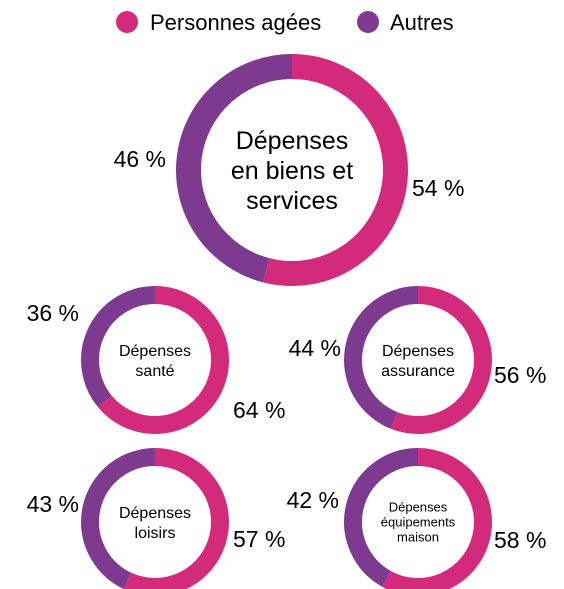 The image size is (564, 589). What do you see at coordinates (315, 348) in the screenshot?
I see `slice-value-label-autres: 44 %` at bounding box center [315, 348].